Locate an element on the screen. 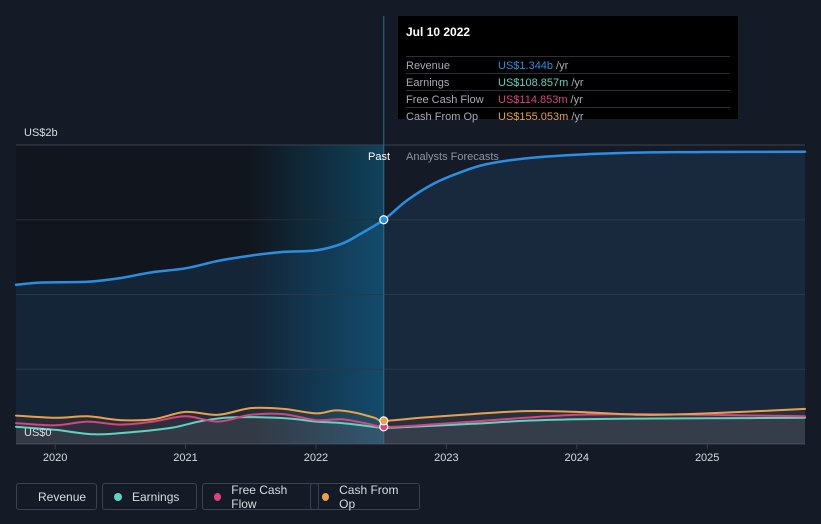  legend-item-free-cash-flow: Free Cash Flow is located at coordinates (260, 496).